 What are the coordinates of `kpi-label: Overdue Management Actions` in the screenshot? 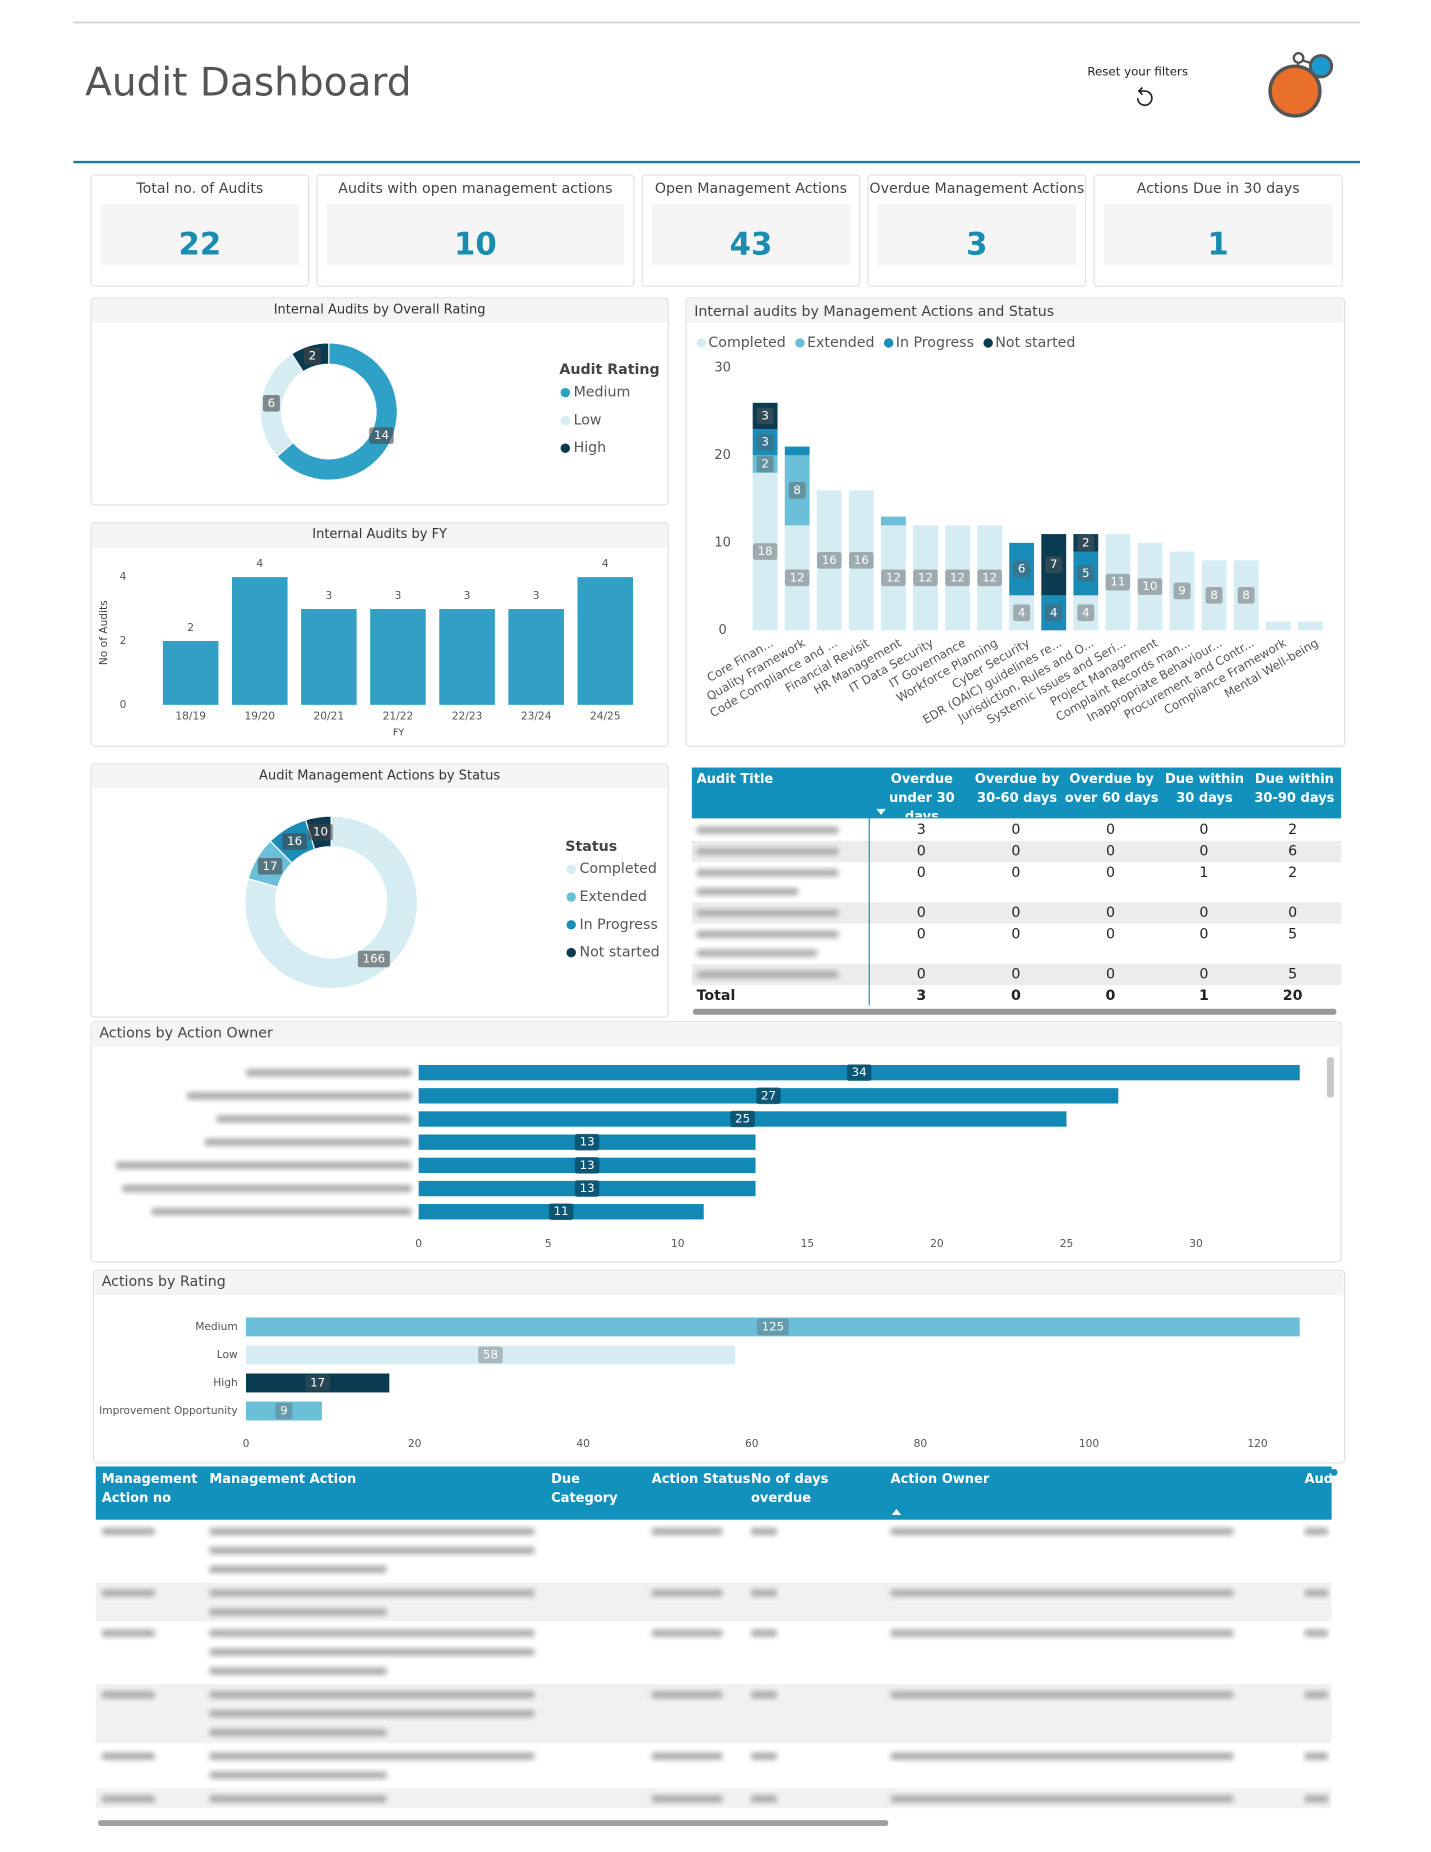 It's located at (976, 189).